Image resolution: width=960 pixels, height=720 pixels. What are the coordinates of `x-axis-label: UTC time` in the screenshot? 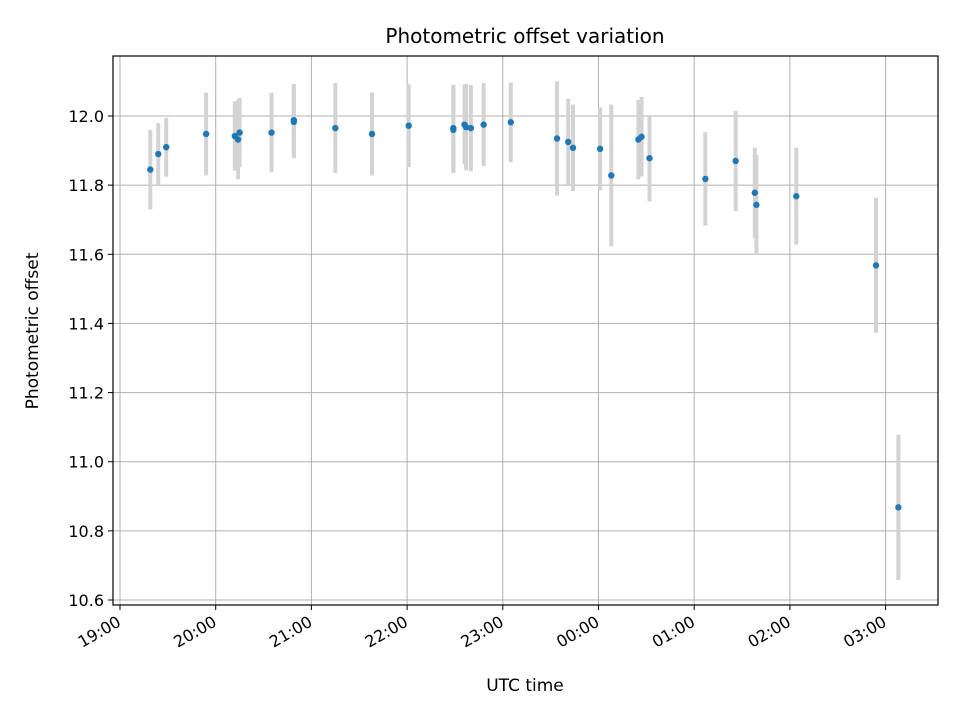 It's located at (525, 686).